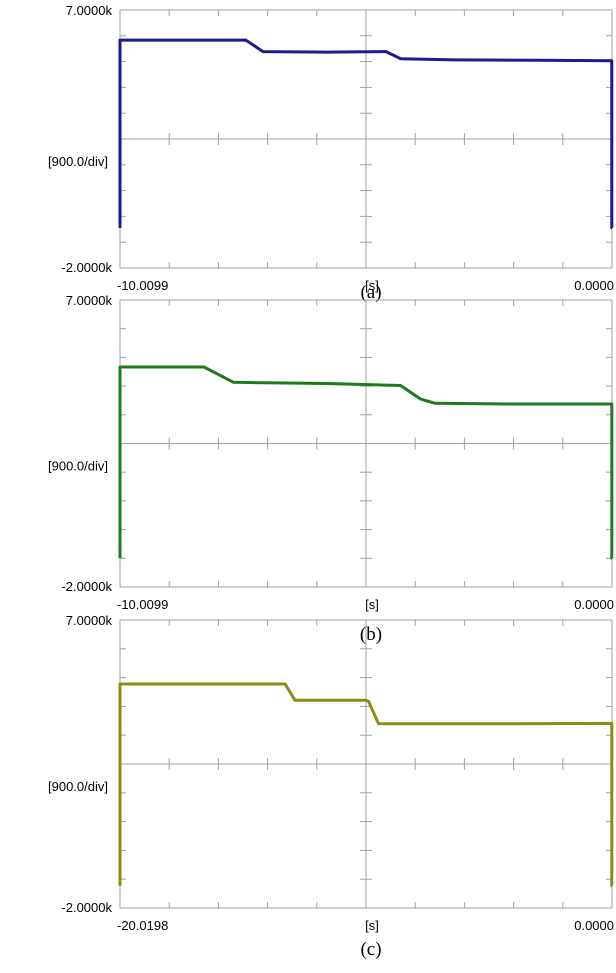 The width and height of the screenshot is (616, 973). Describe the element at coordinates (142, 925) in the screenshot. I see `x-left-label: -20.0198` at that location.